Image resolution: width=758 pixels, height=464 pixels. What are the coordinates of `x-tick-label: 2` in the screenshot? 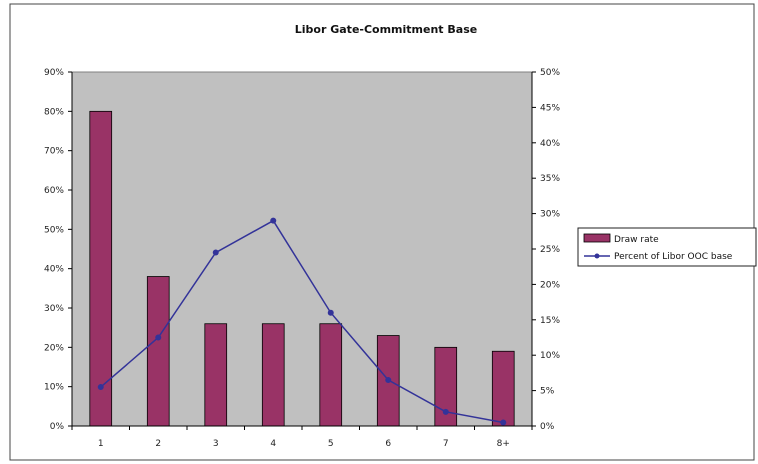 It's located at (158, 444).